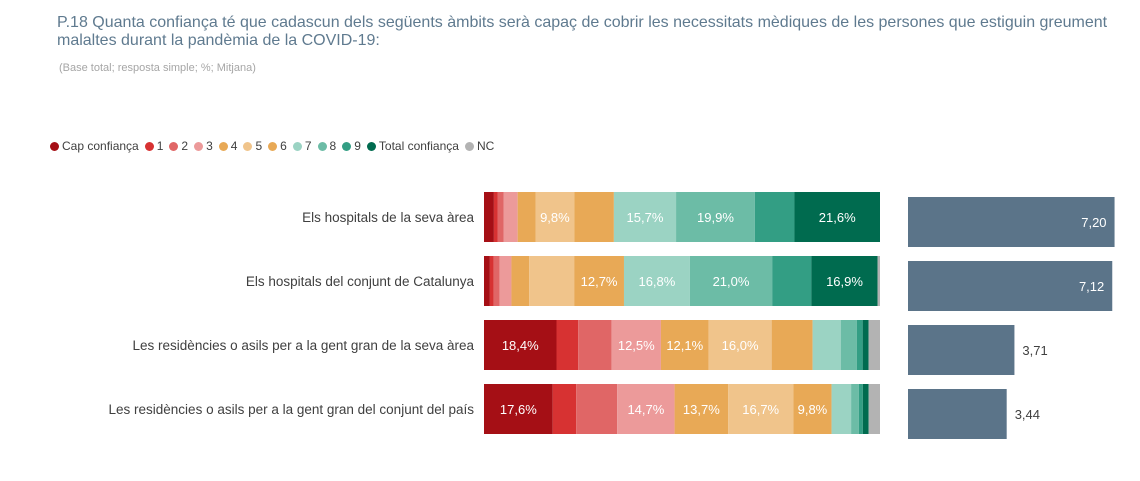  I want to click on legend-label: NC, so click(485, 146).